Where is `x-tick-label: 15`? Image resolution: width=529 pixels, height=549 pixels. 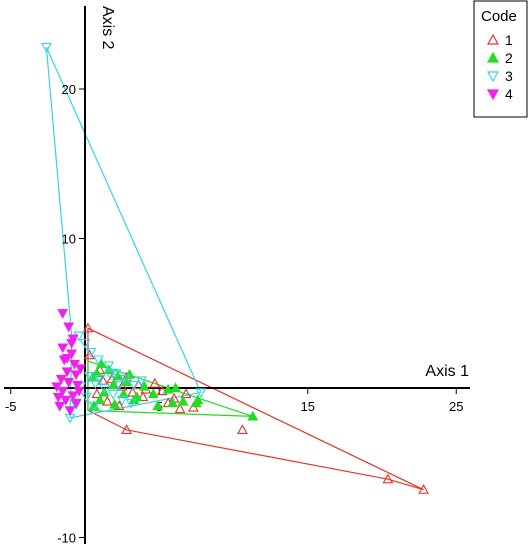 x-tick-label: 15 is located at coordinates (308, 406).